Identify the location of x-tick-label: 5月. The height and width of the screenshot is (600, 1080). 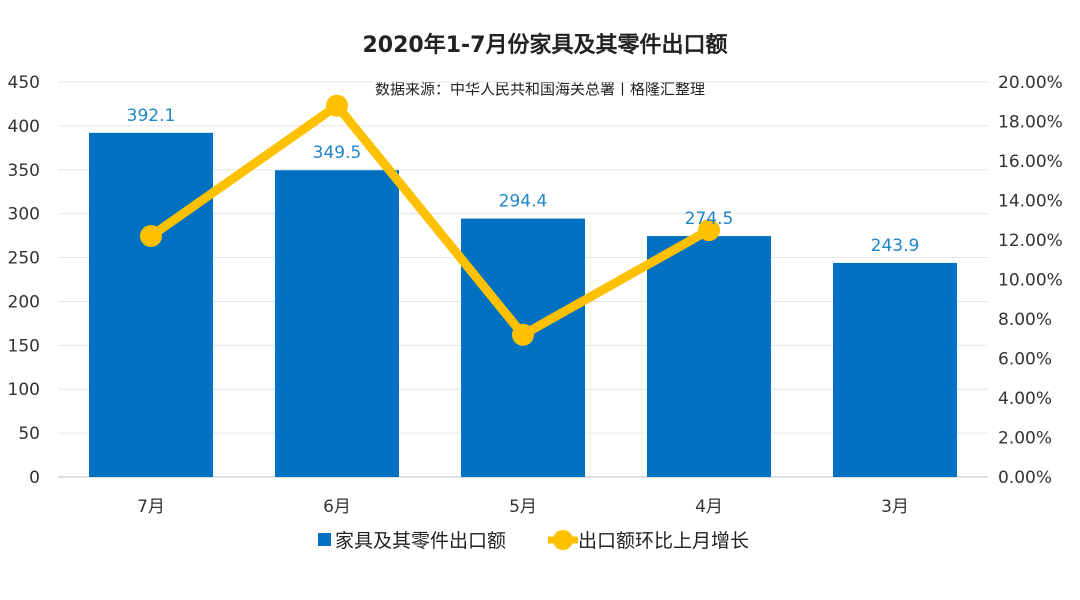
(523, 507).